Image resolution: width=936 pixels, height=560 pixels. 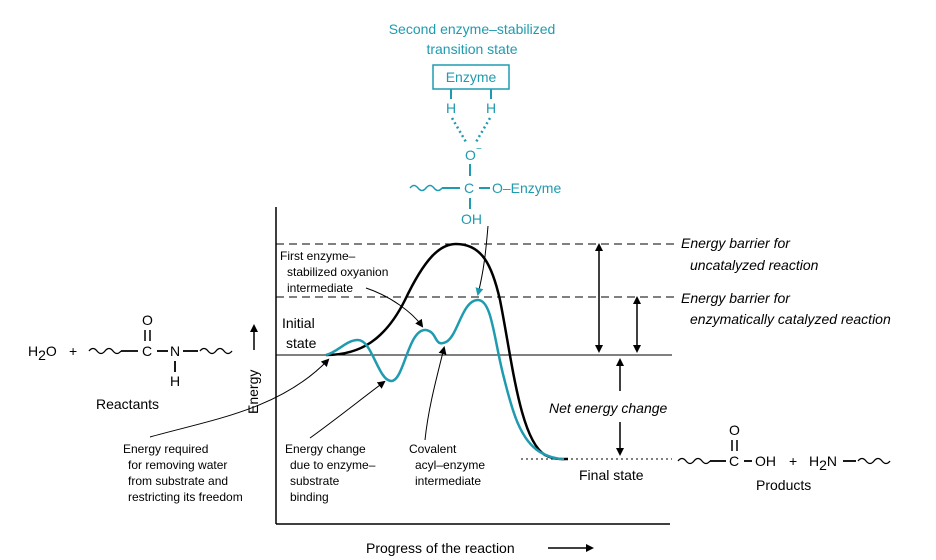 I want to click on oxyanion-charge: −, so click(x=479, y=149).